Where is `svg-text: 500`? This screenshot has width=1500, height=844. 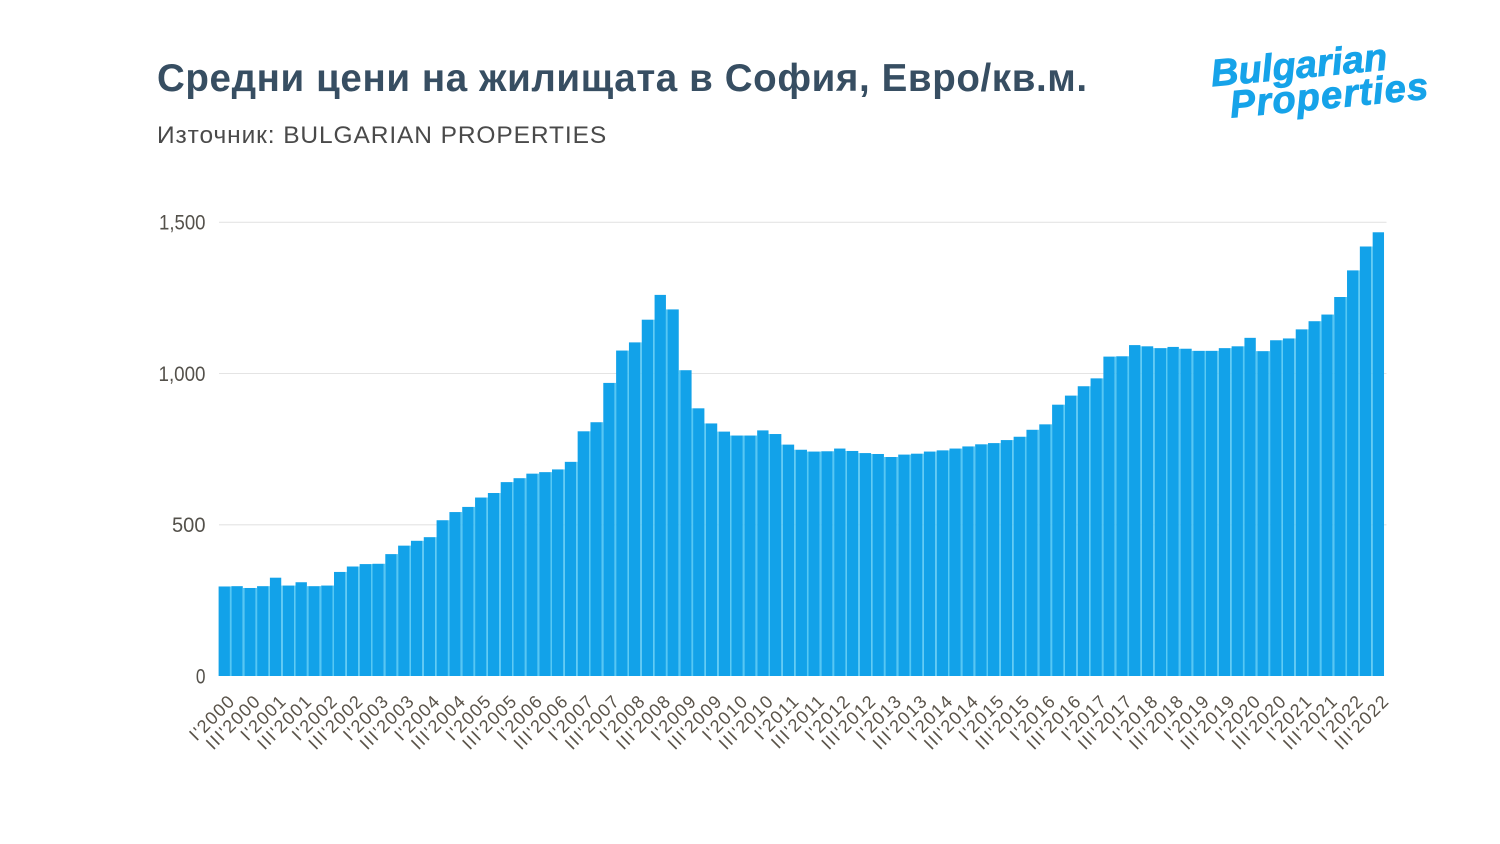 svg-text: 500 is located at coordinates (189, 525).